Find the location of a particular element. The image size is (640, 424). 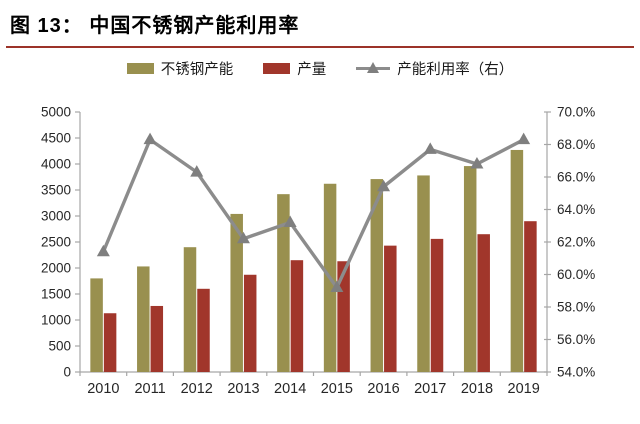

legend-item-utilization: 产能利用率（右） is located at coordinates (434, 68).